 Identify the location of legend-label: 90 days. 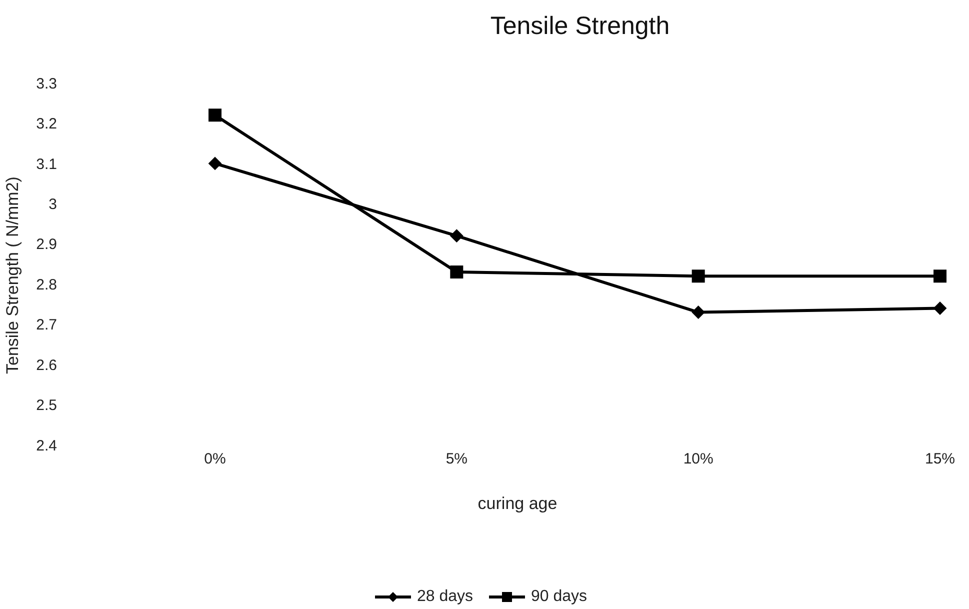
(559, 597).